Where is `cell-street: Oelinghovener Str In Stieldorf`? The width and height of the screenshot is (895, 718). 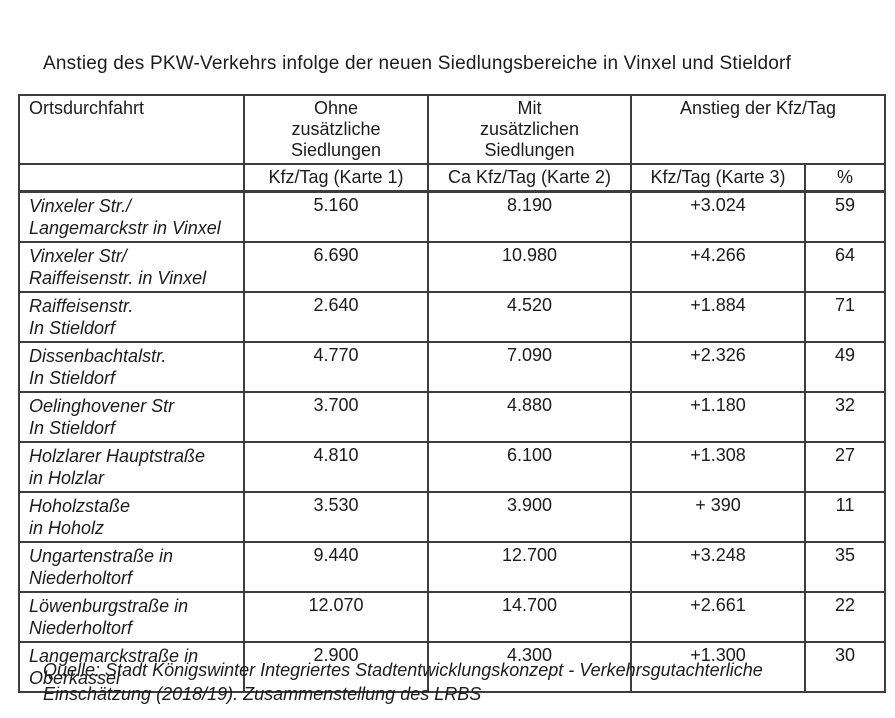
cell-street: Oelinghovener Str In Stieldorf is located at coordinates (131, 417).